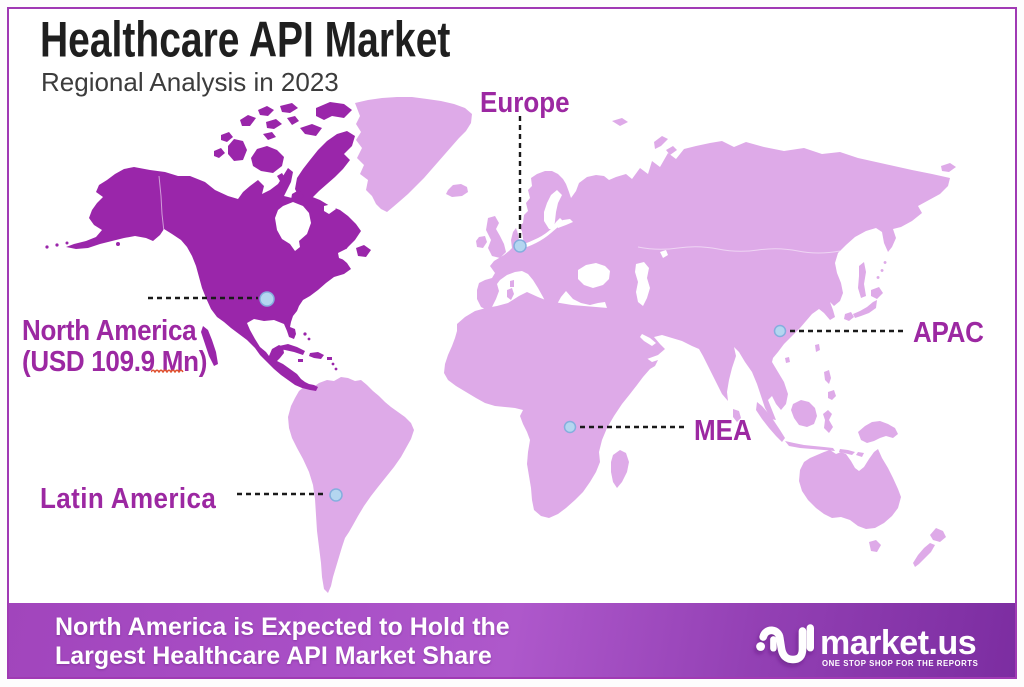  What do you see at coordinates (900, 663) in the screenshot?
I see `svg-text: ONE STOP SHOP FOR THE REPORTS` at bounding box center [900, 663].